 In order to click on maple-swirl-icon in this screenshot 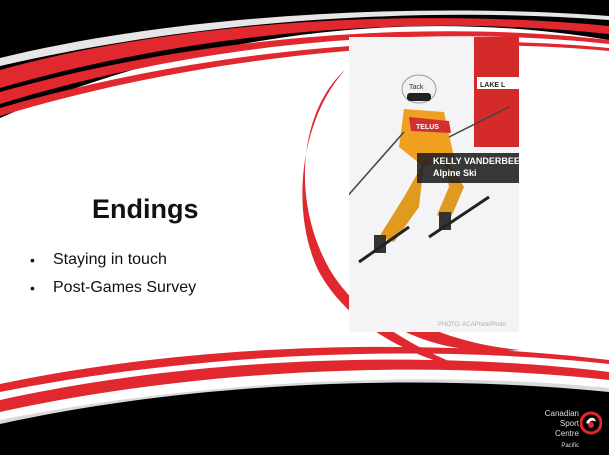, I will do `click(591, 423)`.